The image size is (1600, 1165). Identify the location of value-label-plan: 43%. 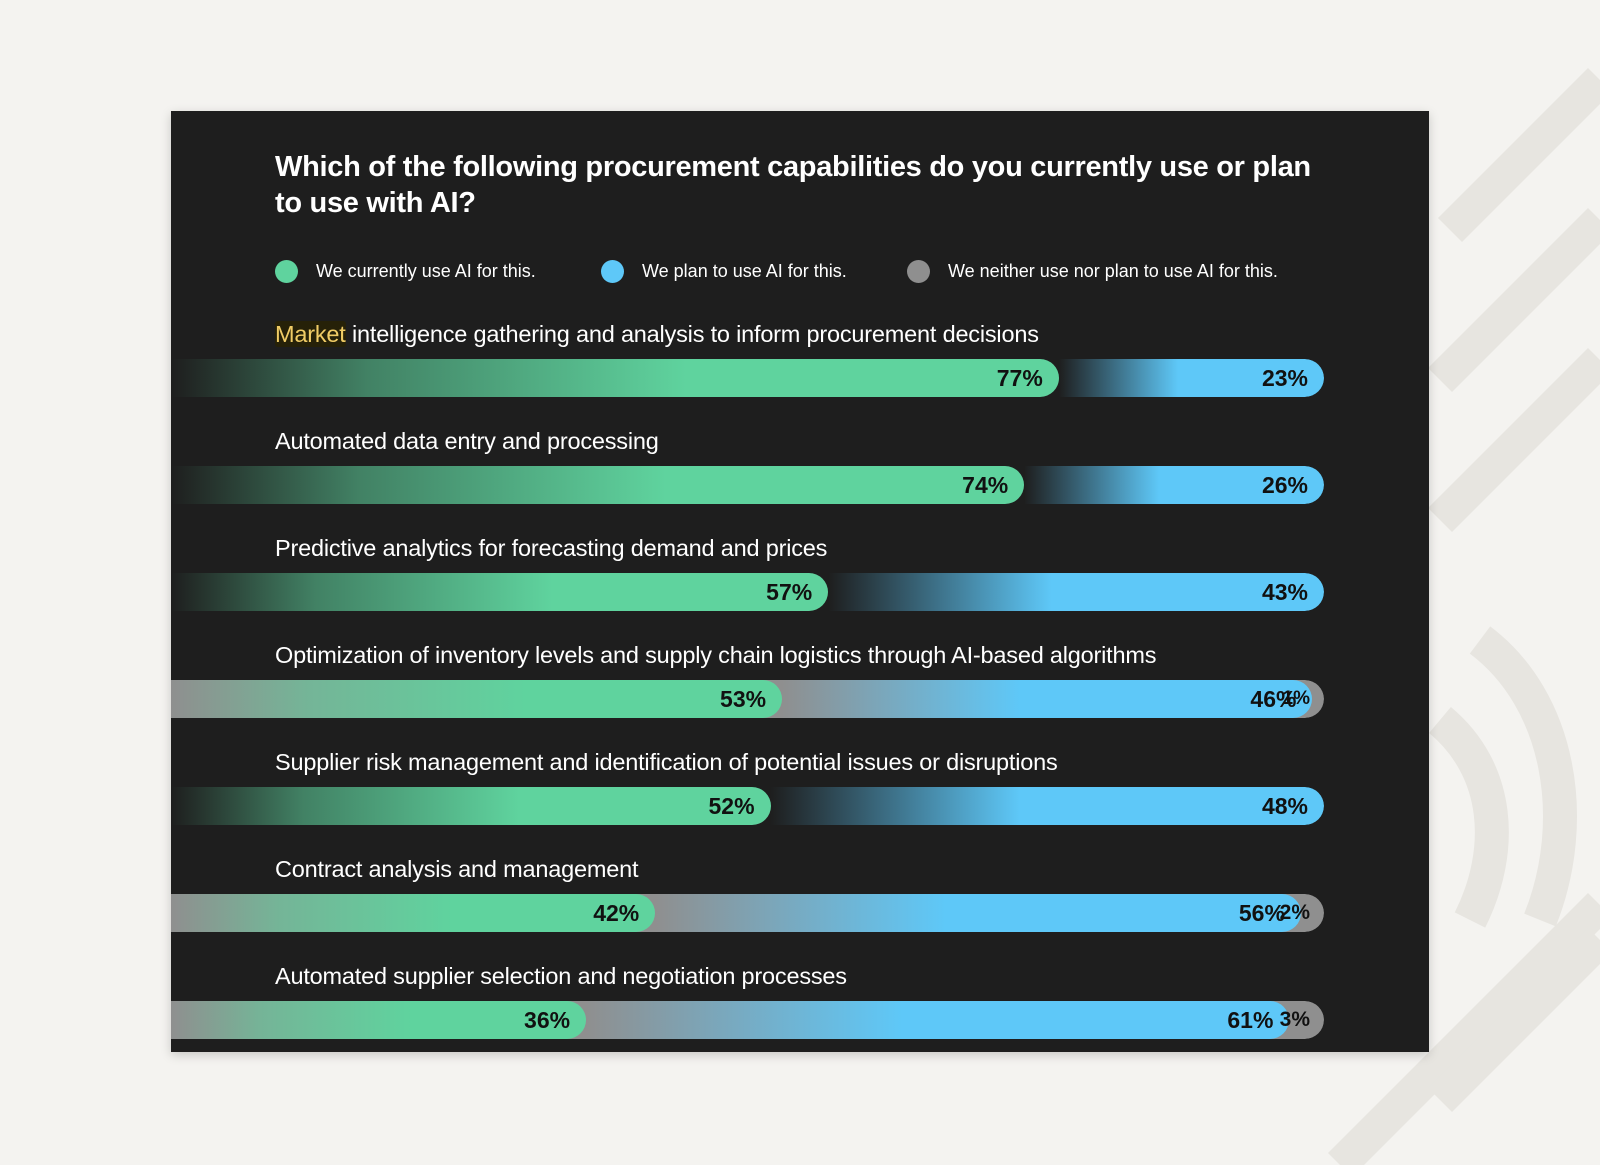
(1284, 592).